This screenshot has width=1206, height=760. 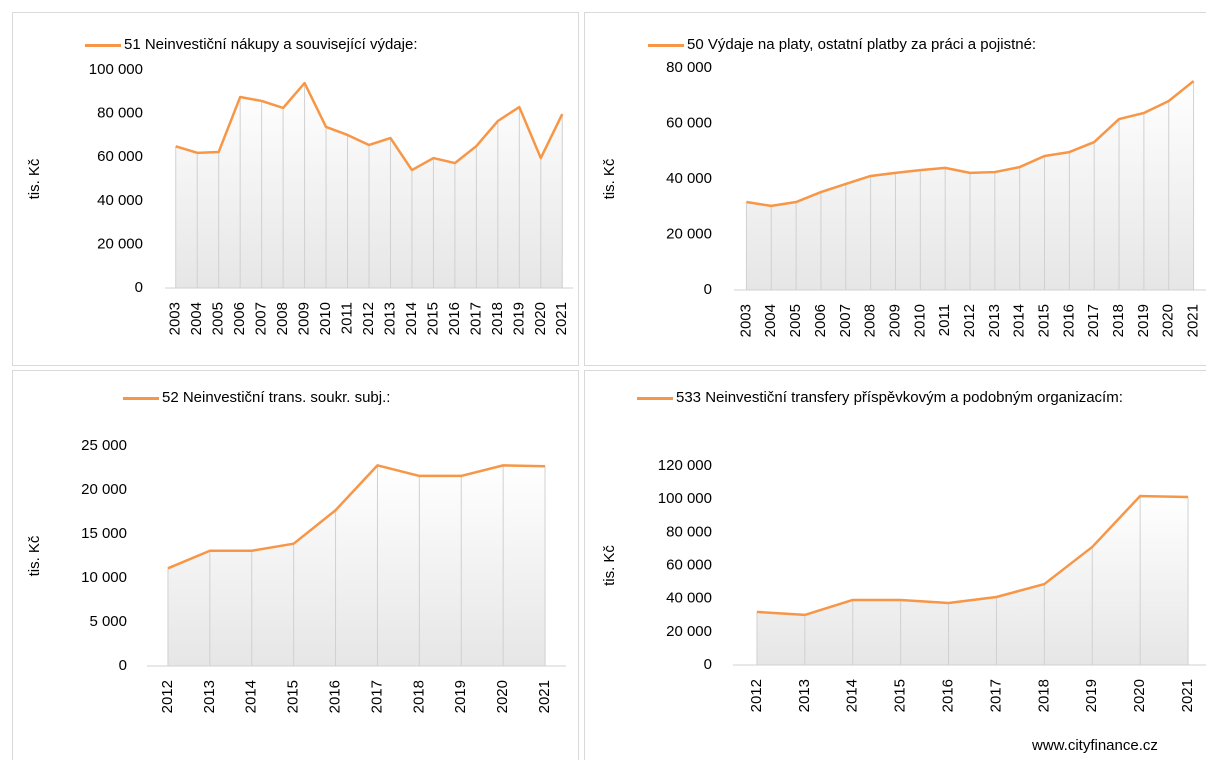 What do you see at coordinates (104, 533) in the screenshot?
I see `y-tick-label: 15 000` at bounding box center [104, 533].